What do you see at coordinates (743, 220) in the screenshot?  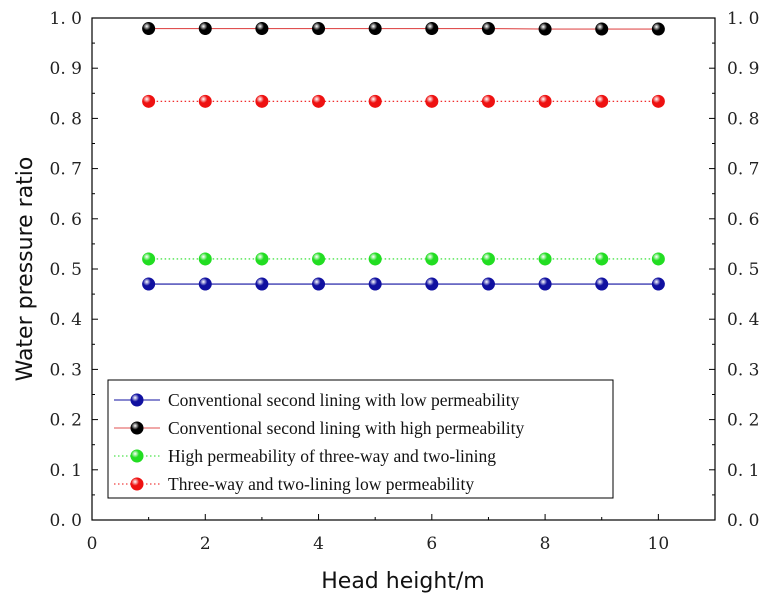 I see `y-tick-label-right: 0. 6` at bounding box center [743, 220].